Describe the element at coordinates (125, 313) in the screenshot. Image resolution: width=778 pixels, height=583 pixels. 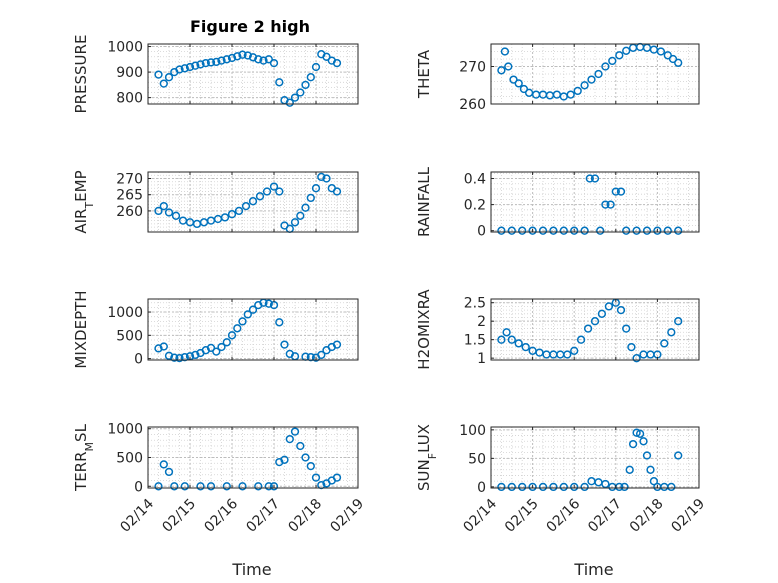
I see `y-tick-label: 1000` at that location.